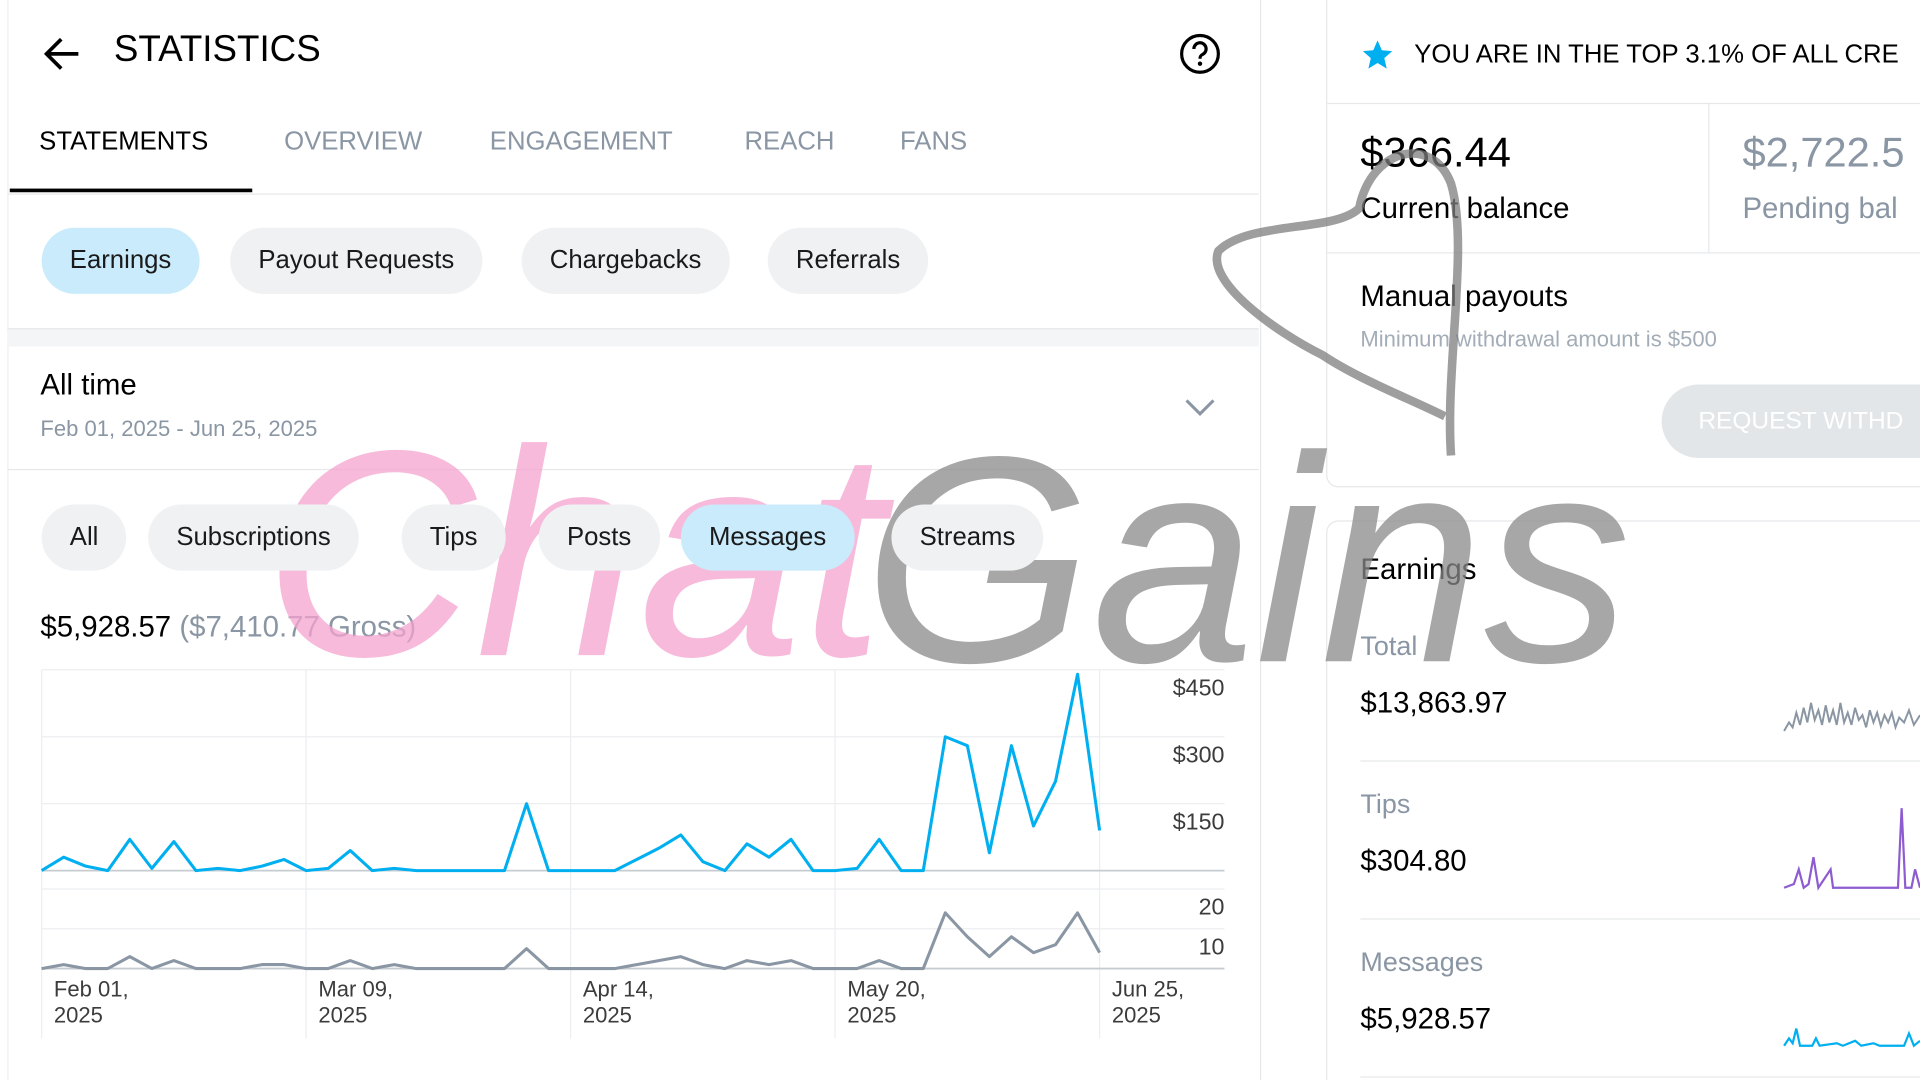 This screenshot has height=1080, width=1920. What do you see at coordinates (625, 260) in the screenshot?
I see `subtab-chip: Chargebacks` at bounding box center [625, 260].